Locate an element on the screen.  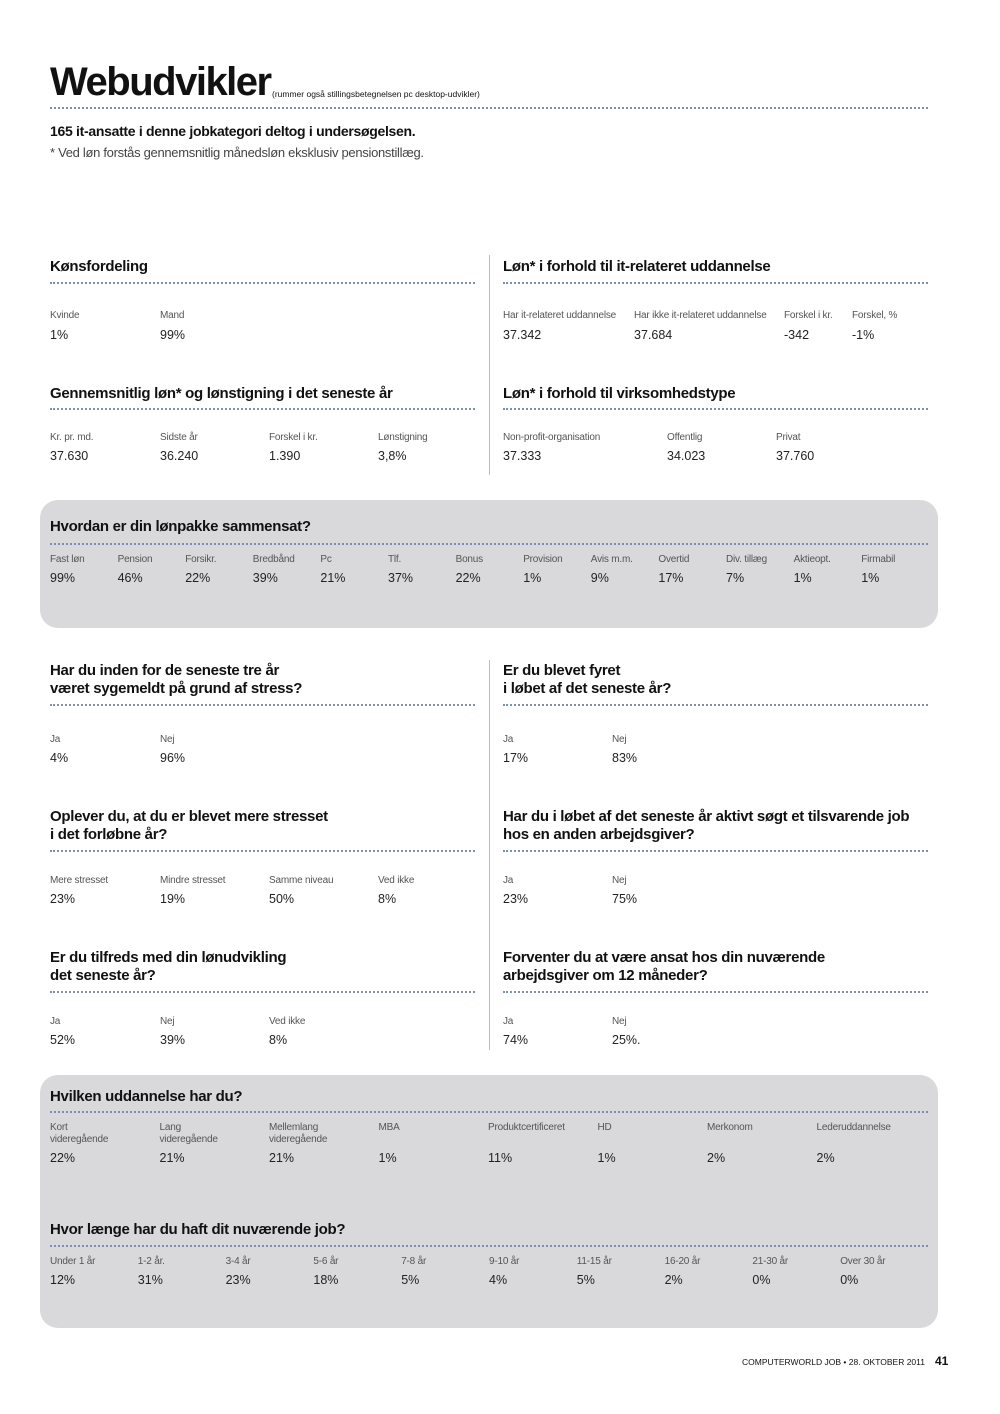
column-label: Lønstigning is located at coordinates (403, 437).